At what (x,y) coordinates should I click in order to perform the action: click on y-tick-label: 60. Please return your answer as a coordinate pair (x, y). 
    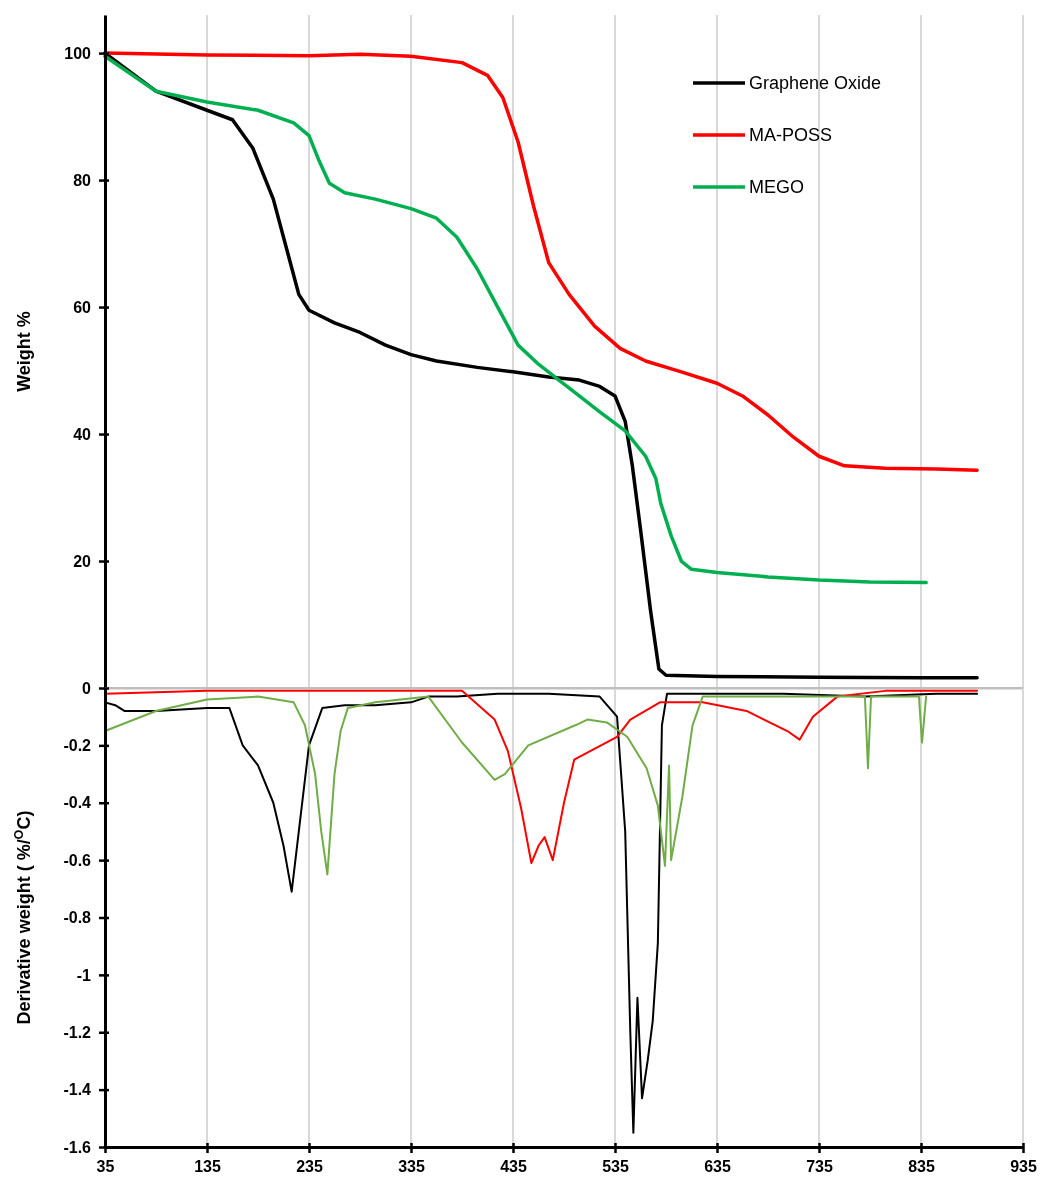
    Looking at the image, I should click on (82, 307).